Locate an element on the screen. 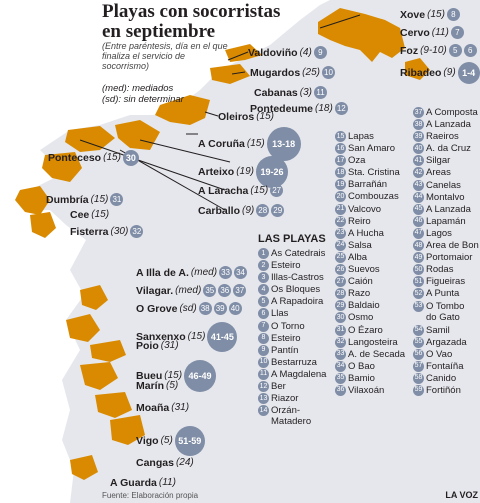 Image resolution: width=480 pixels, height=503 pixels. beach-row: 19 Barrañán is located at coordinates (370, 185).